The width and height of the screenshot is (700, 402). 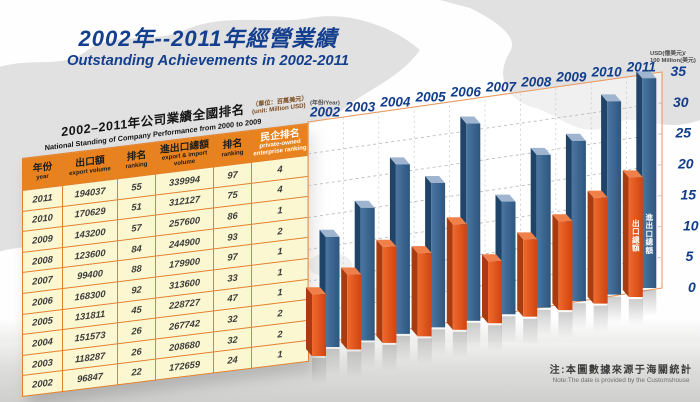 I want to click on bar-export-2005-top, so click(x=421, y=250).